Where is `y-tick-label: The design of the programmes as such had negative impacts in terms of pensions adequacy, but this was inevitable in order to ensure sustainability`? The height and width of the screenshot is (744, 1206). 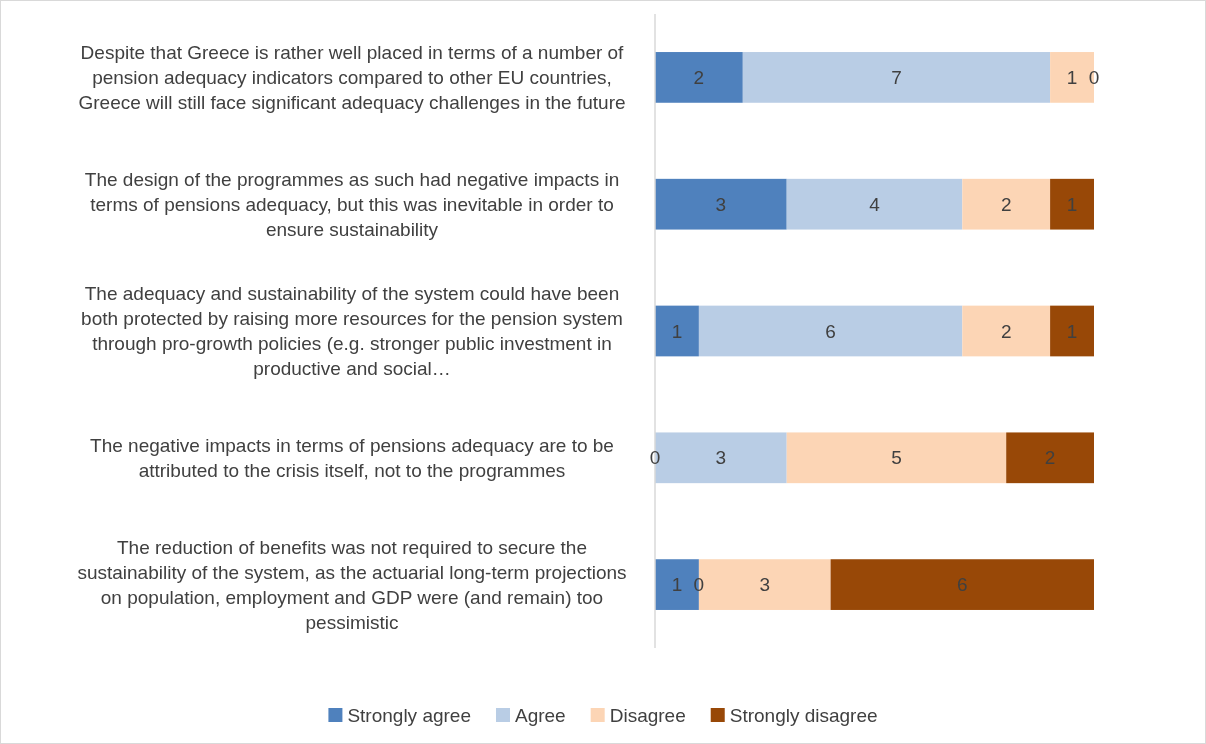
y-tick-label: The design of the programmes as such had negative impacts in terms of pensions adequacy, but this was inevitable in order to ensure sustainability is located at coordinates (352, 204).